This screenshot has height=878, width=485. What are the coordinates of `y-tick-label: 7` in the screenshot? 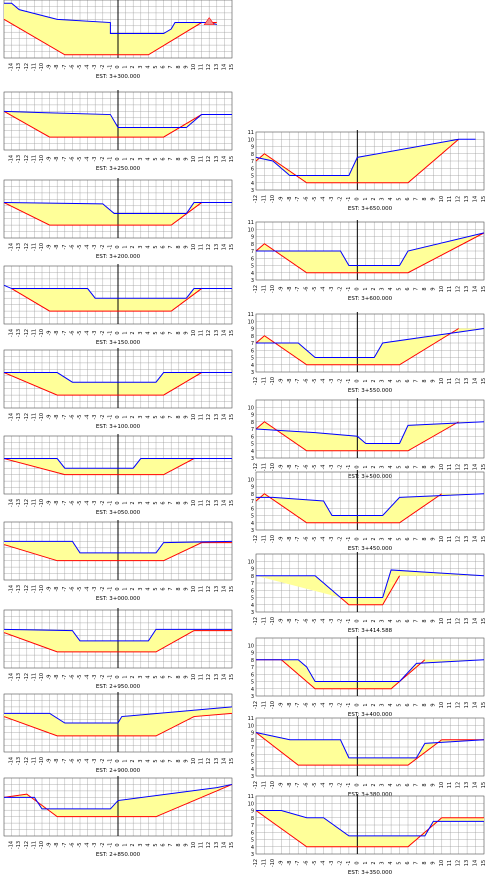 It's located at (252, 668).